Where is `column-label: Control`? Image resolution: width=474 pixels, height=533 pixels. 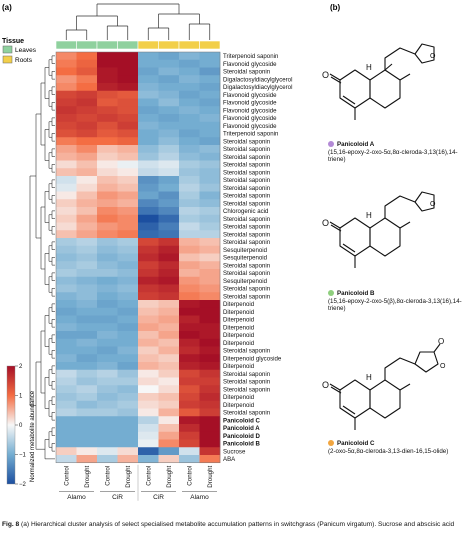
column-label: Control is located at coordinates (149, 476).